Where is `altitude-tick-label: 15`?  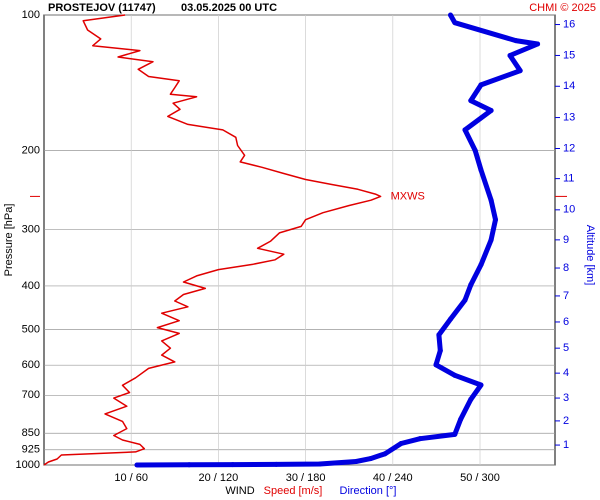
altitude-tick-label: 15 is located at coordinates (569, 55).